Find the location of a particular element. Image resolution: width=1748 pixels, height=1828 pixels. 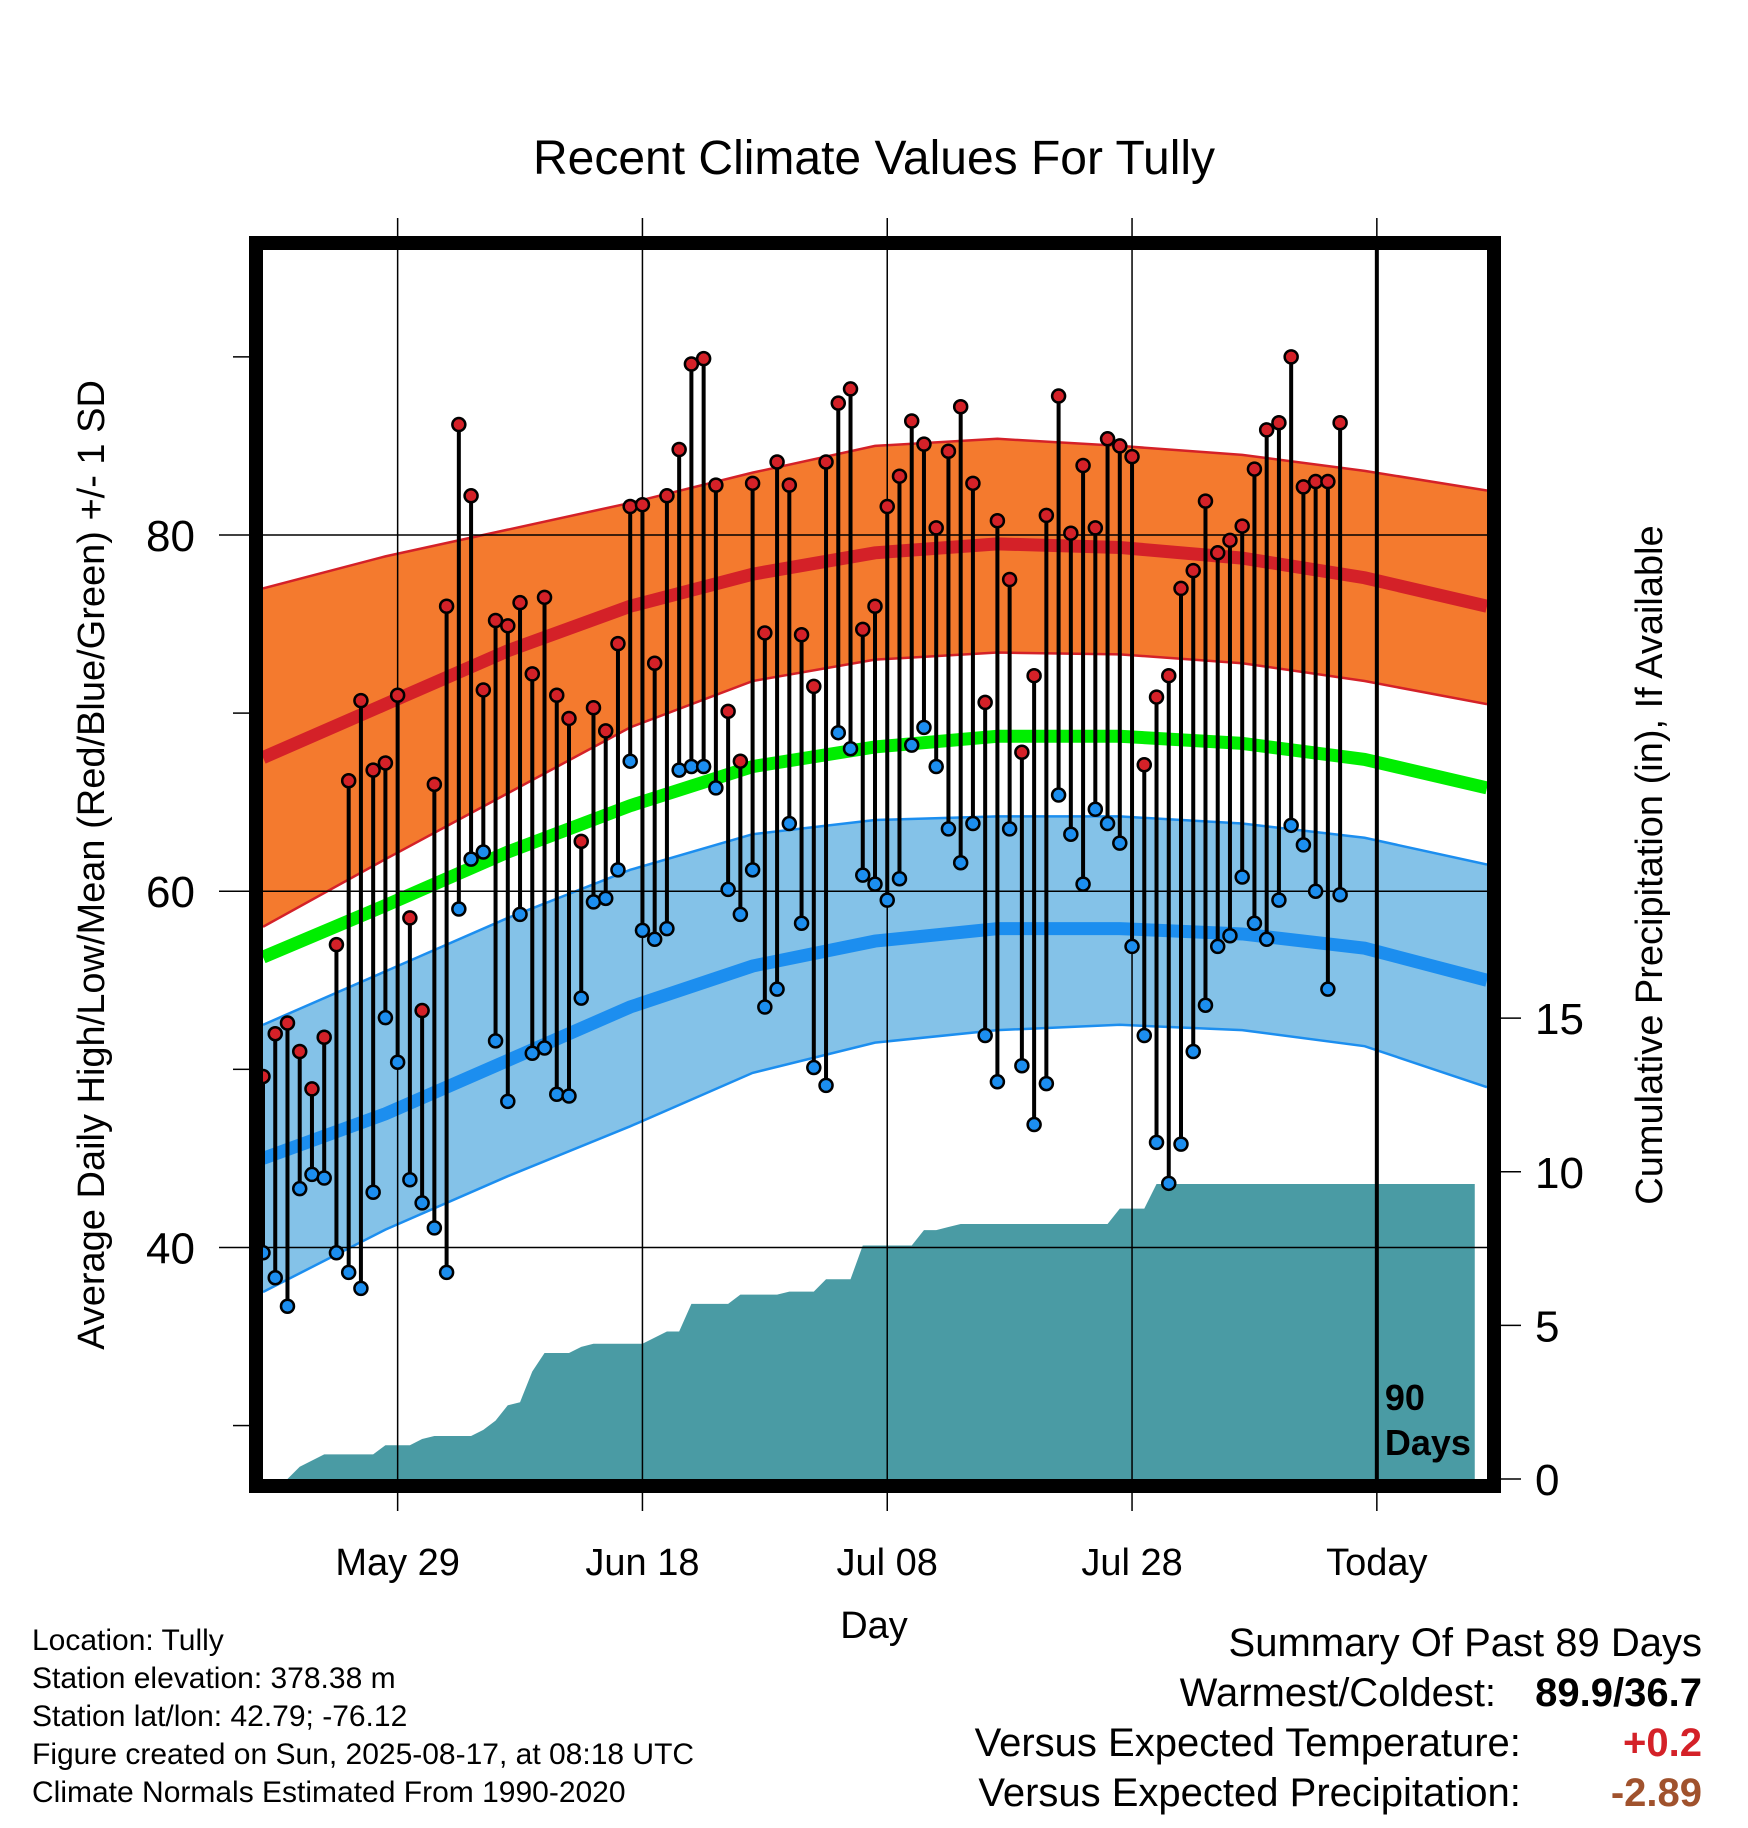

temp-row: Versus Expected Temperature: +0.2 is located at coordinates (1338, 1743).